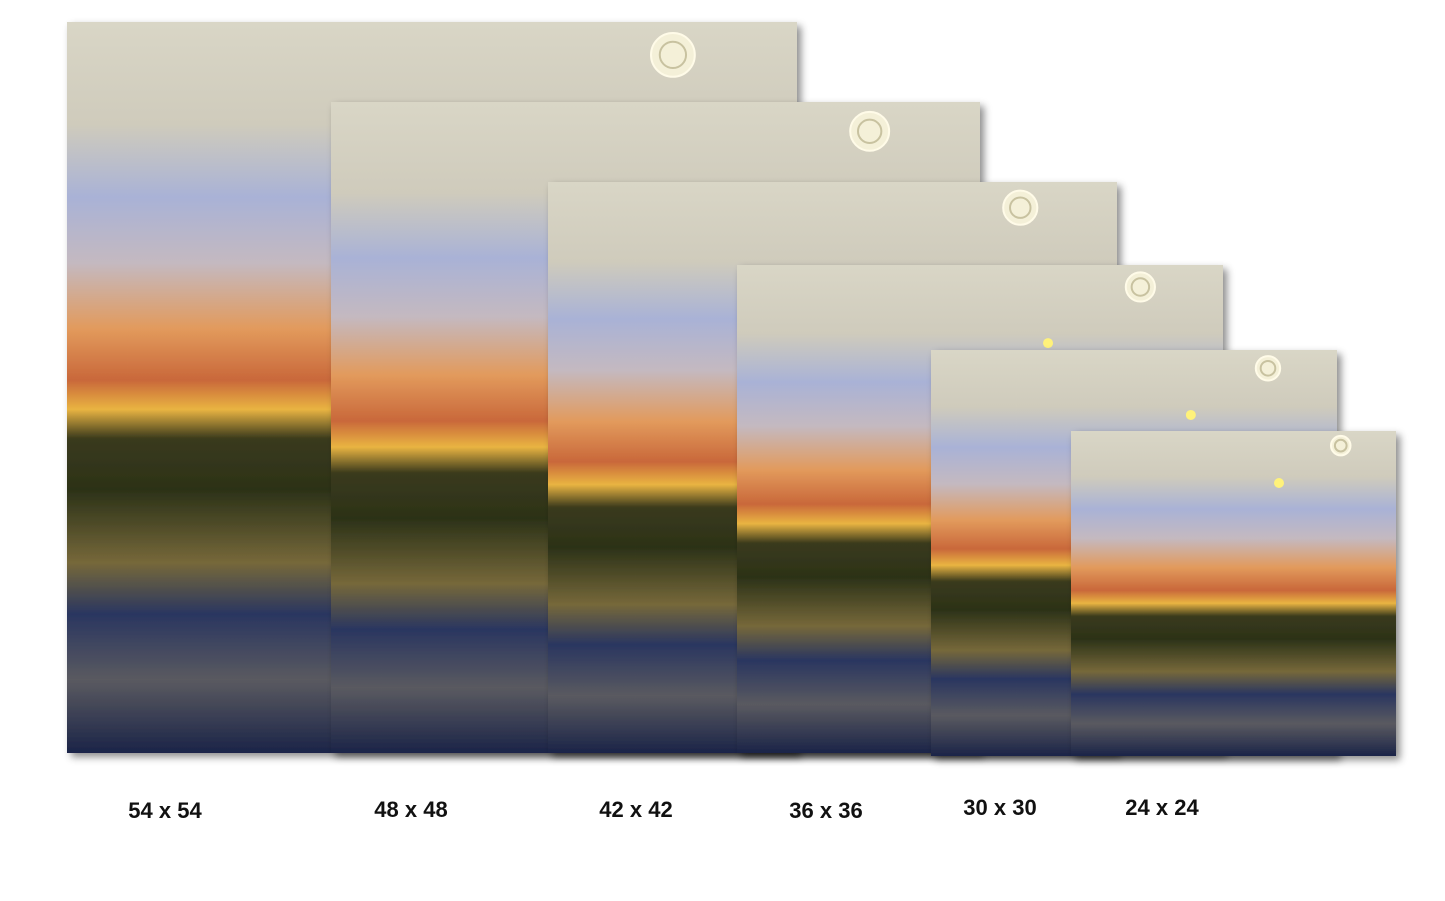  I want to click on size-label: 42 x 42, so click(635, 809).